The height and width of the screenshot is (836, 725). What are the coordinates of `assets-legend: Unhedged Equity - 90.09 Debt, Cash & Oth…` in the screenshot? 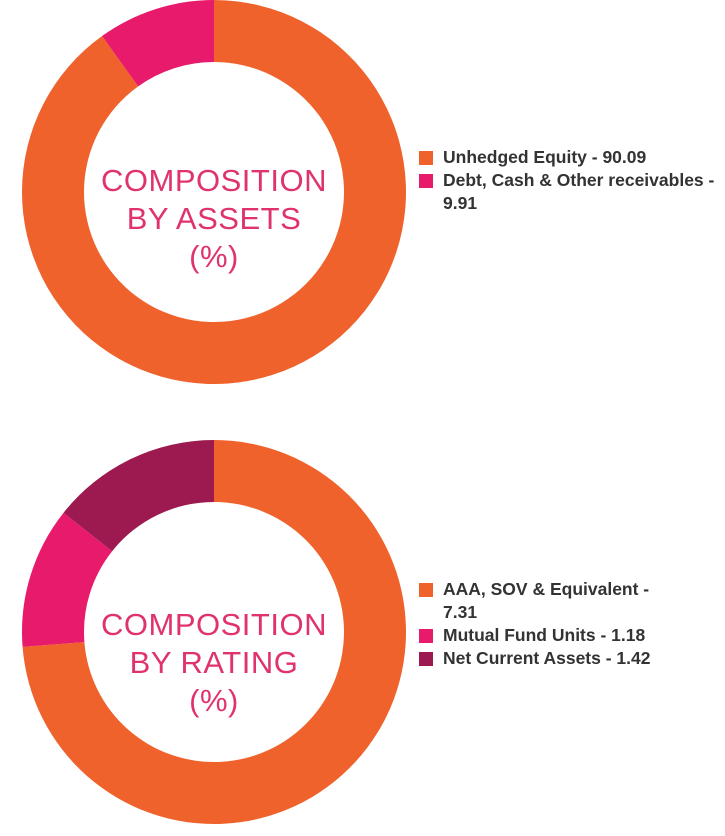 It's located at (569, 180).